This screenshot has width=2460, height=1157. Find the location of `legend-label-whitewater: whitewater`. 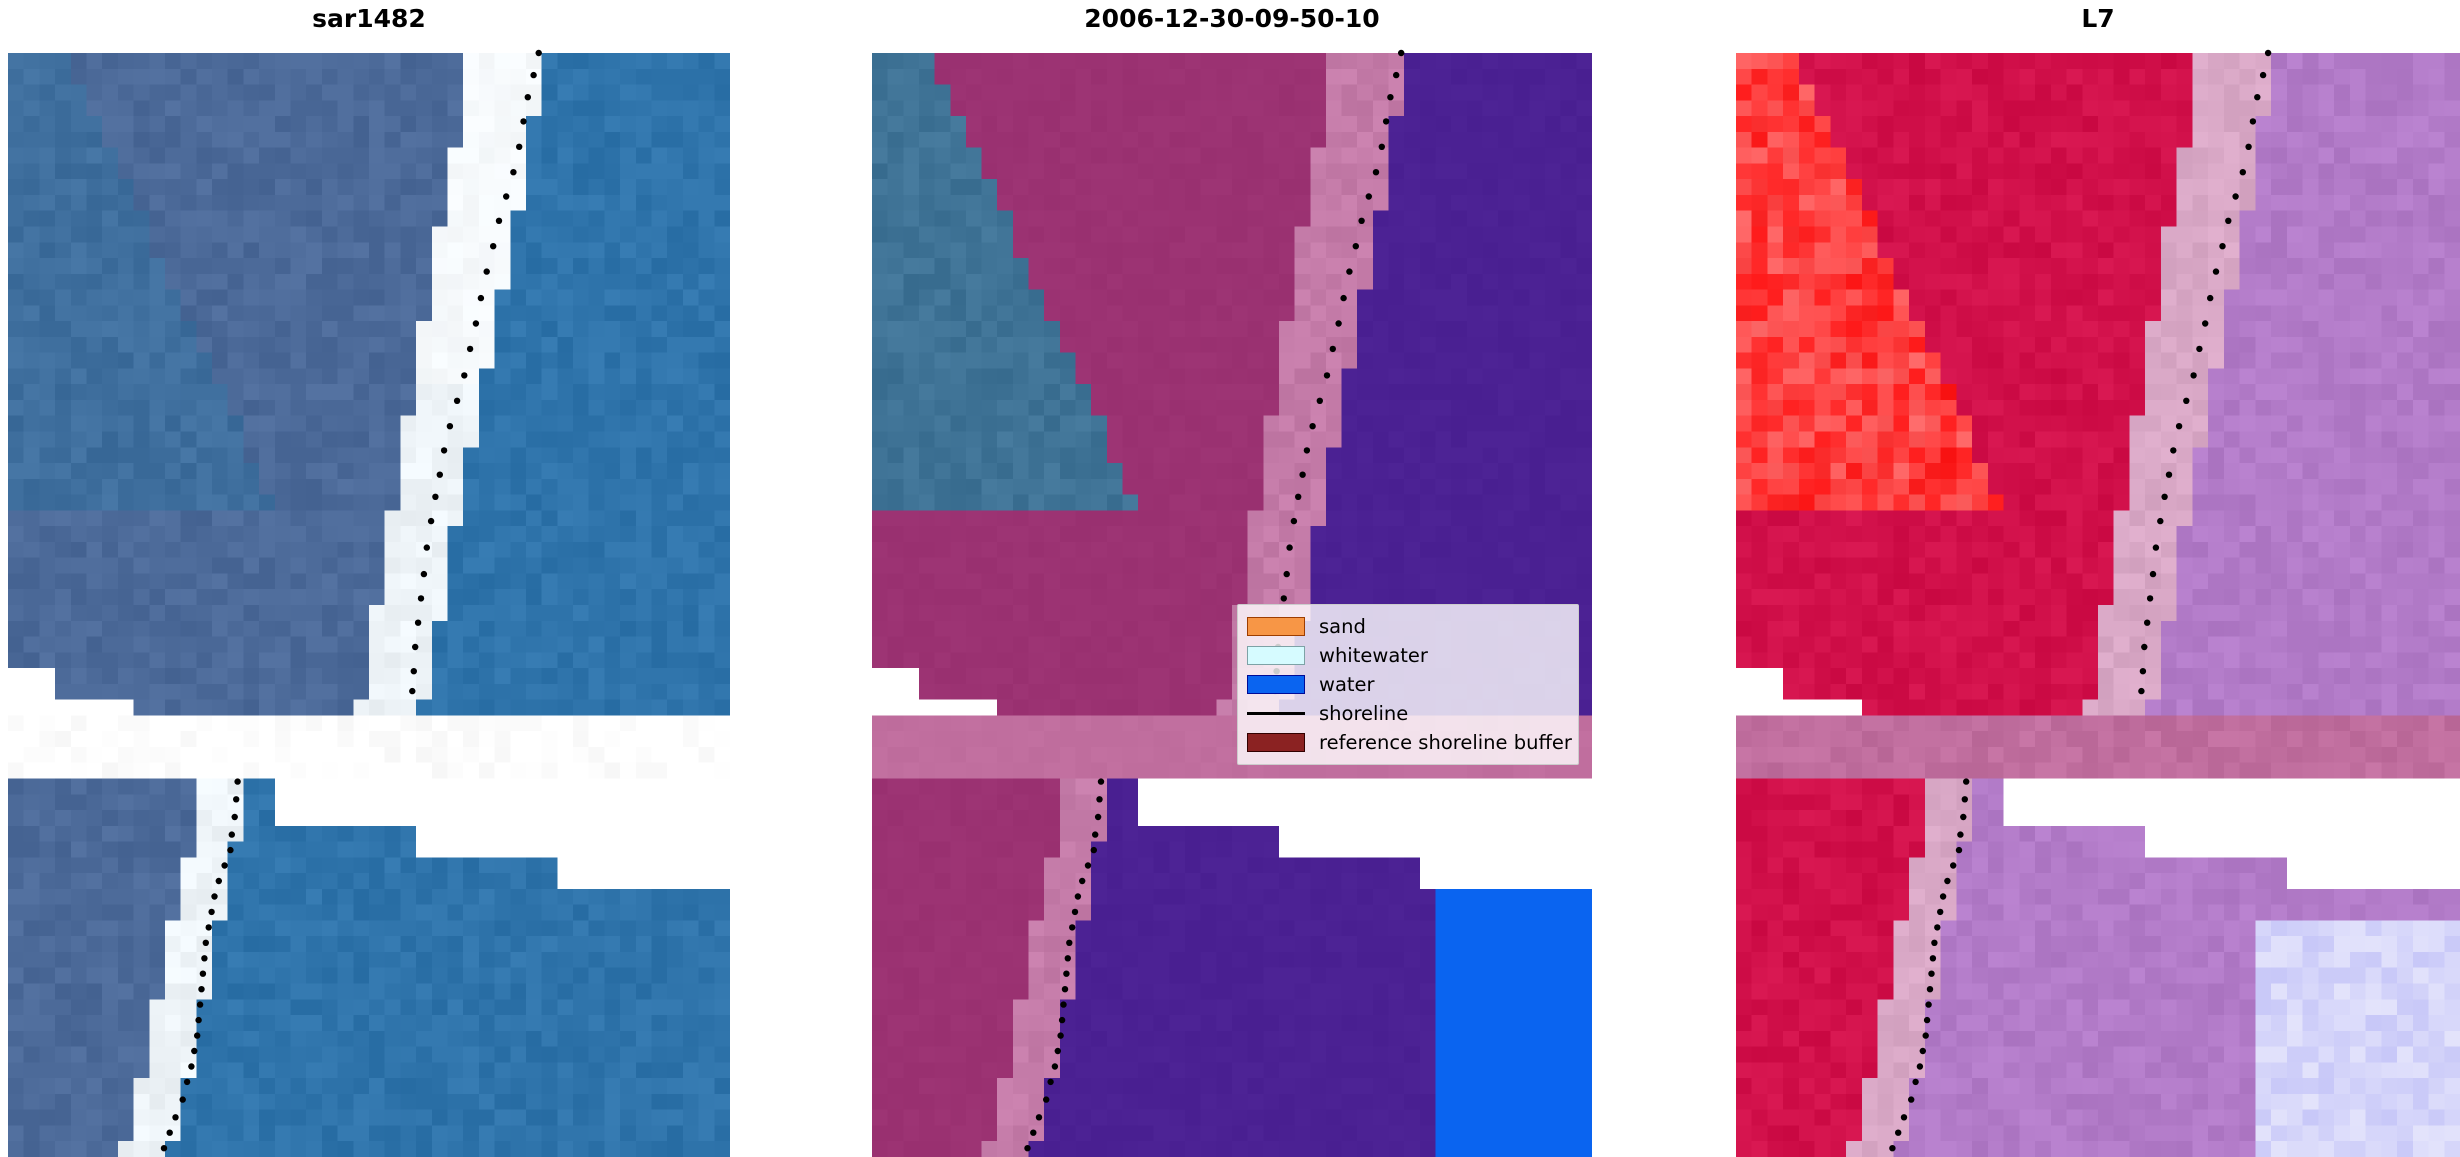

legend-label-whitewater: whitewater is located at coordinates (1373, 655).